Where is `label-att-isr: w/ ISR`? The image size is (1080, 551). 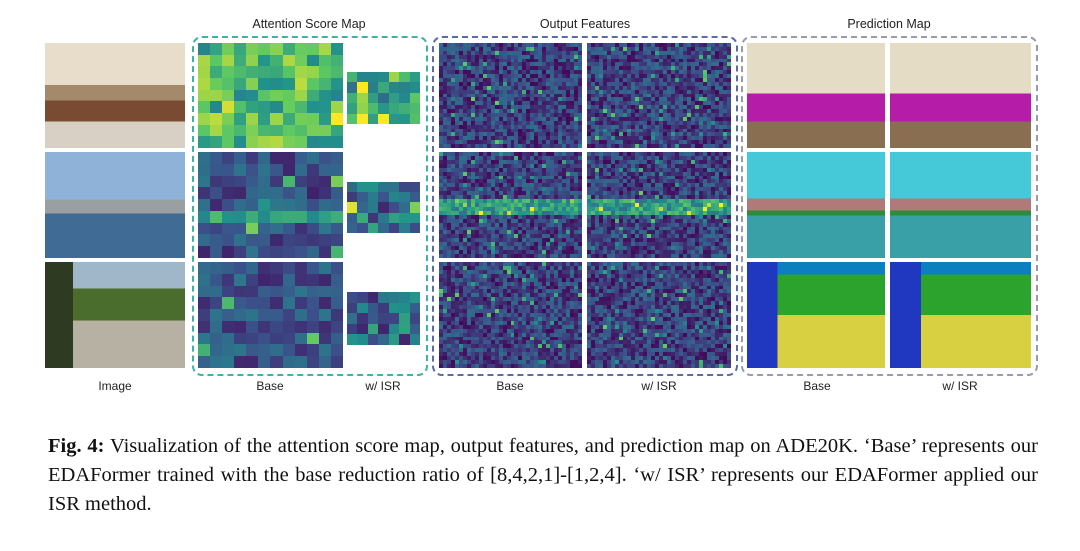
label-att-isr: w/ ISR is located at coordinates (383, 386).